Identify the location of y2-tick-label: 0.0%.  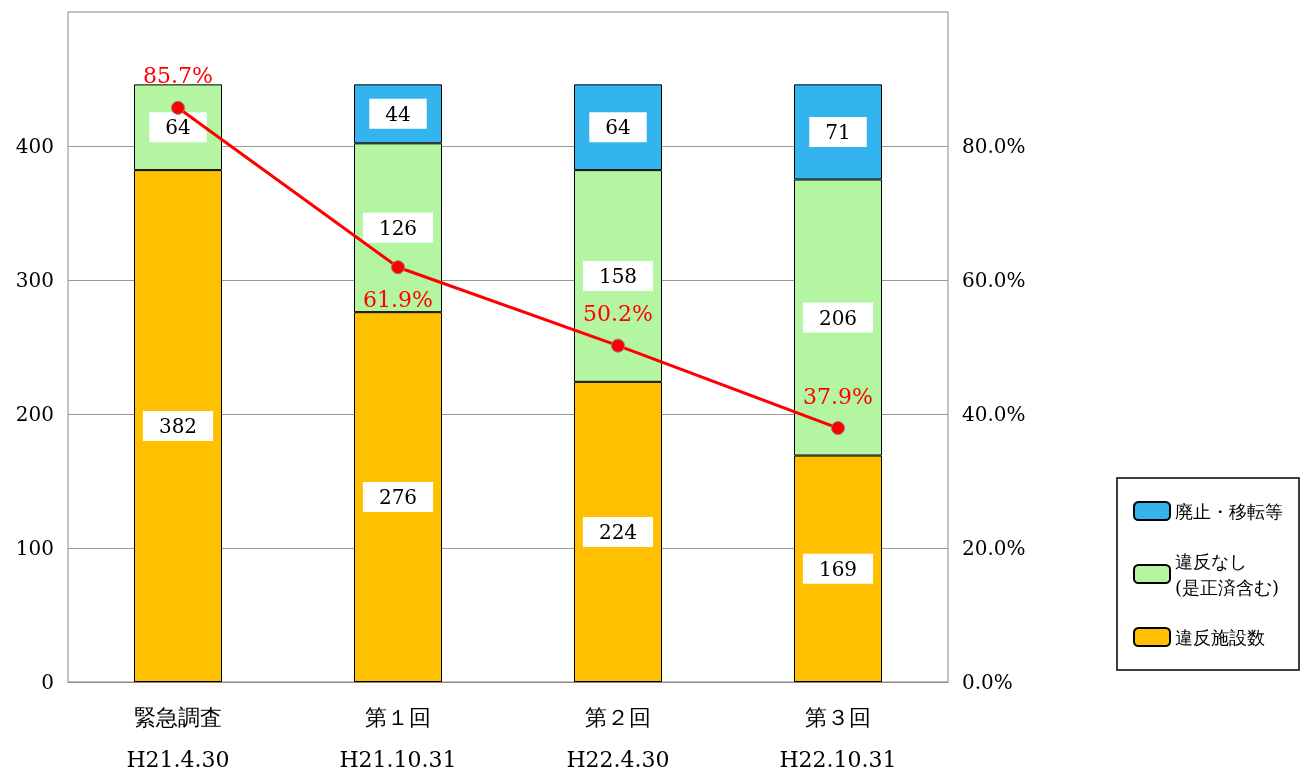
(987, 682).